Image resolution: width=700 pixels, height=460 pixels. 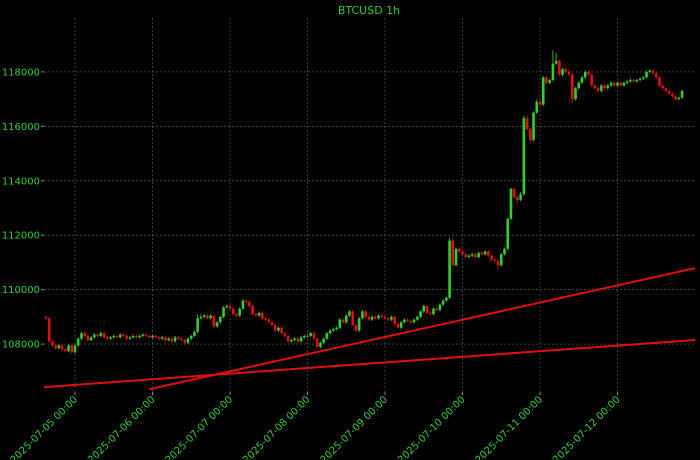 I want to click on y-tick-label: 116000, so click(x=21, y=127).